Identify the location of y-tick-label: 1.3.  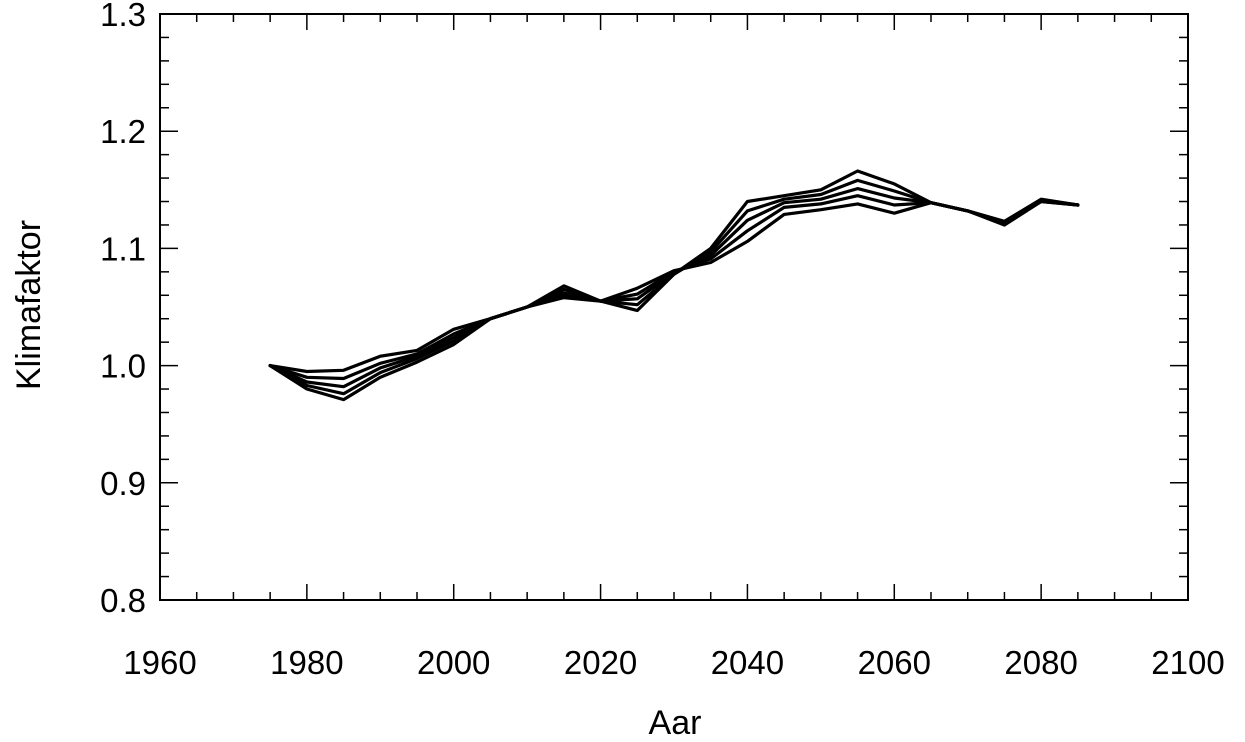
(123, 16).